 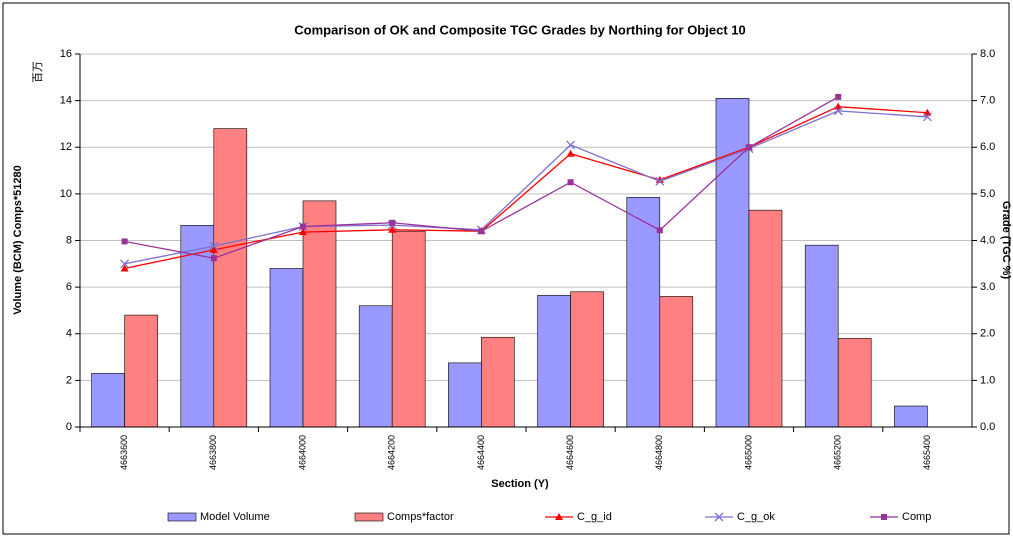 What do you see at coordinates (748, 452) in the screenshot?
I see `x-tick-label: 4665000` at bounding box center [748, 452].